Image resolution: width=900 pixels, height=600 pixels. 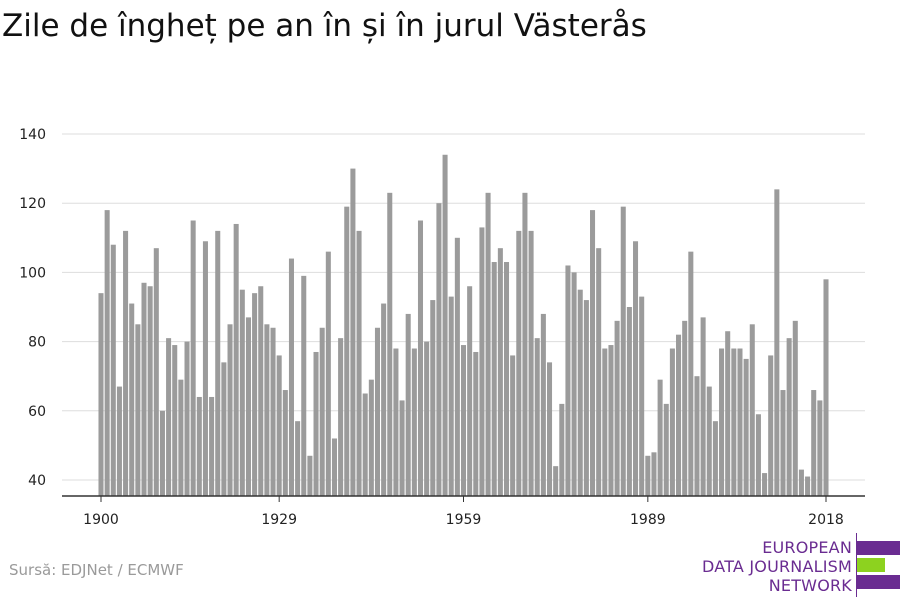 What do you see at coordinates (574, 384) in the screenshot?
I see `bar-1977` at bounding box center [574, 384].